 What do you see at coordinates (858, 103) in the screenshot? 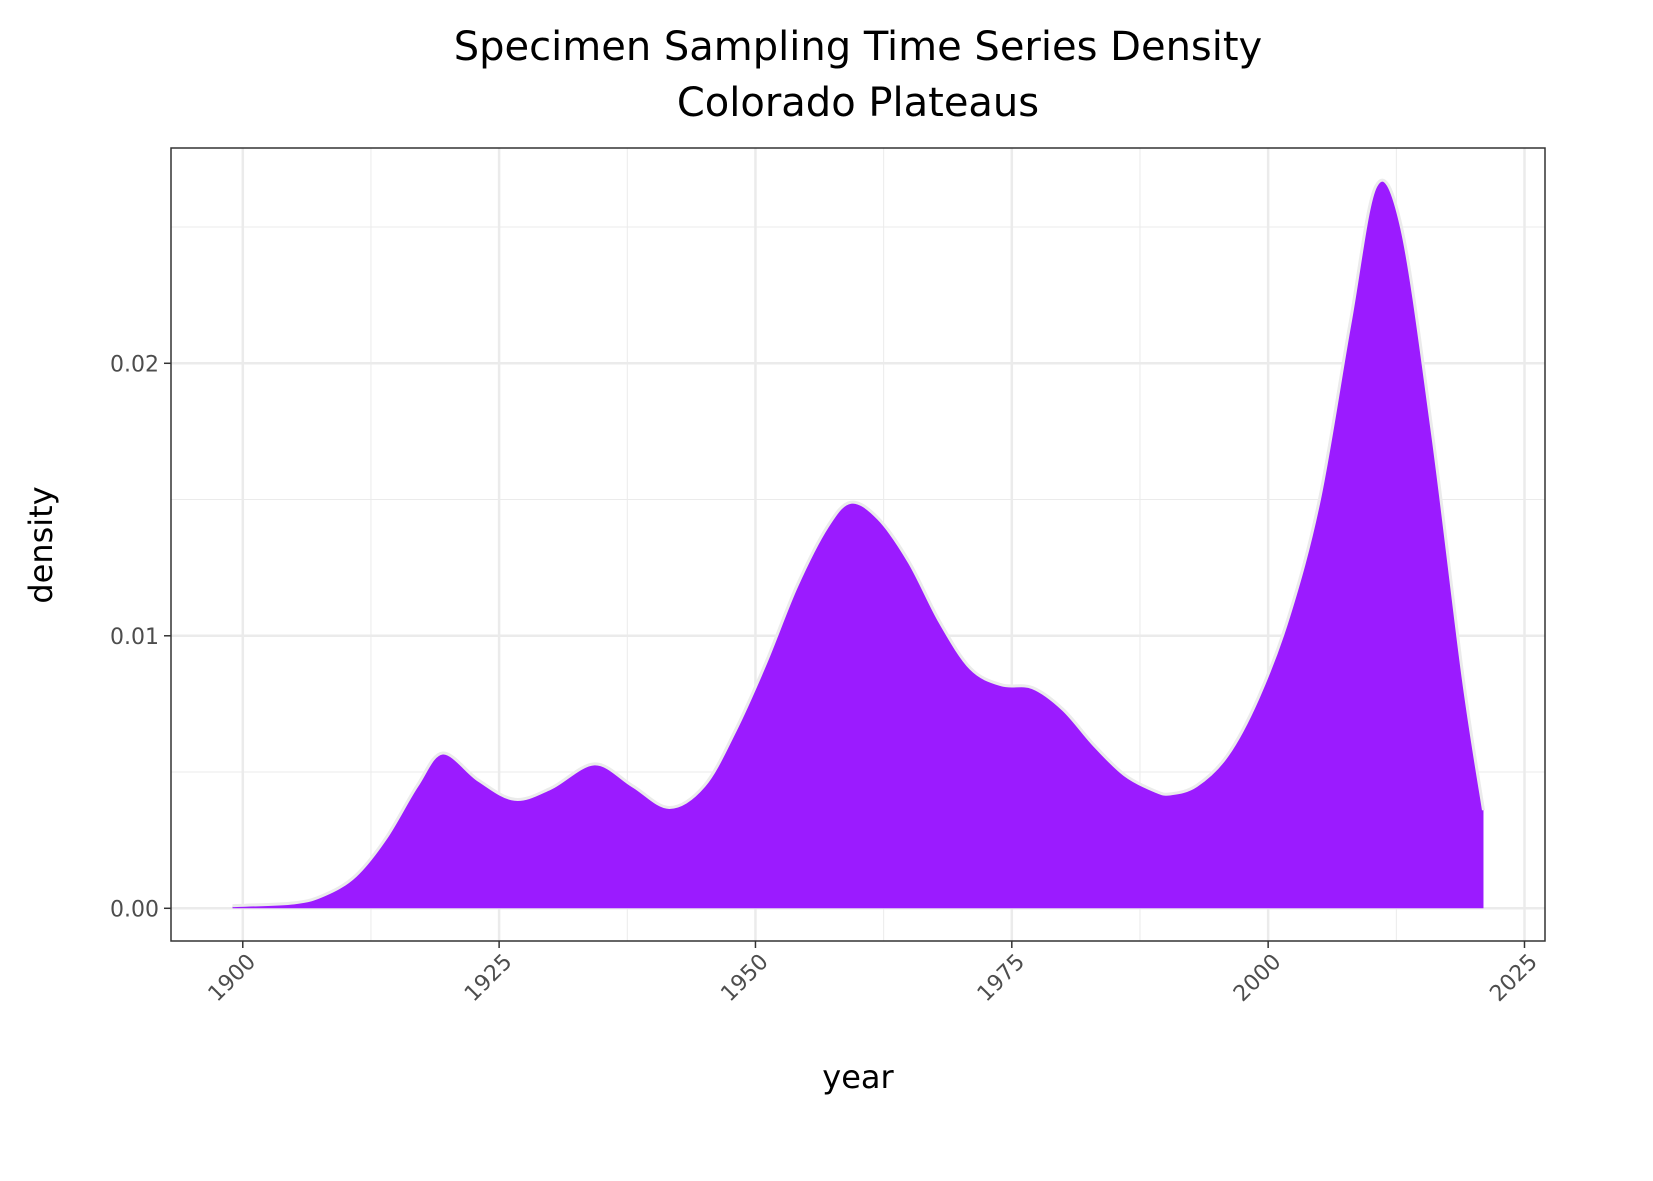
I see `chart-subtitle: Colorado Plateaus` at bounding box center [858, 103].